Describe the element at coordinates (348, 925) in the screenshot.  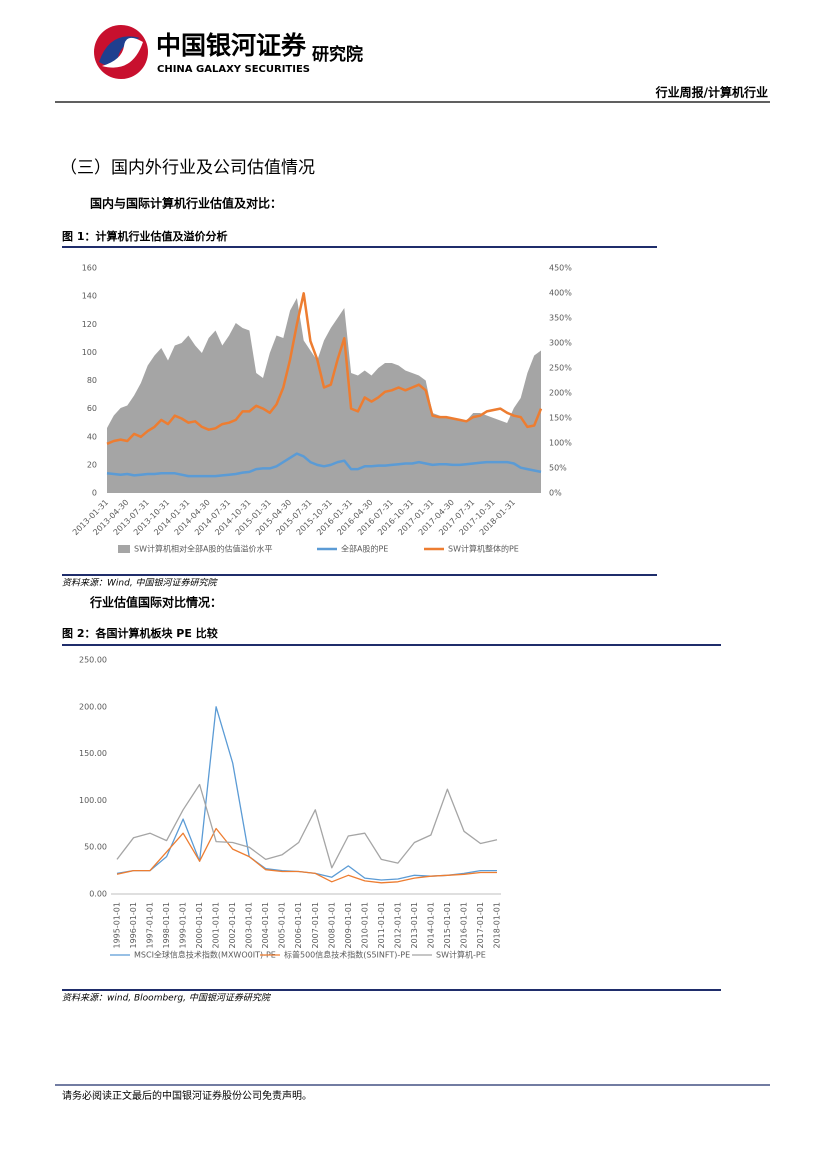
I see `x-tick-label: 2009-01-01` at that location.